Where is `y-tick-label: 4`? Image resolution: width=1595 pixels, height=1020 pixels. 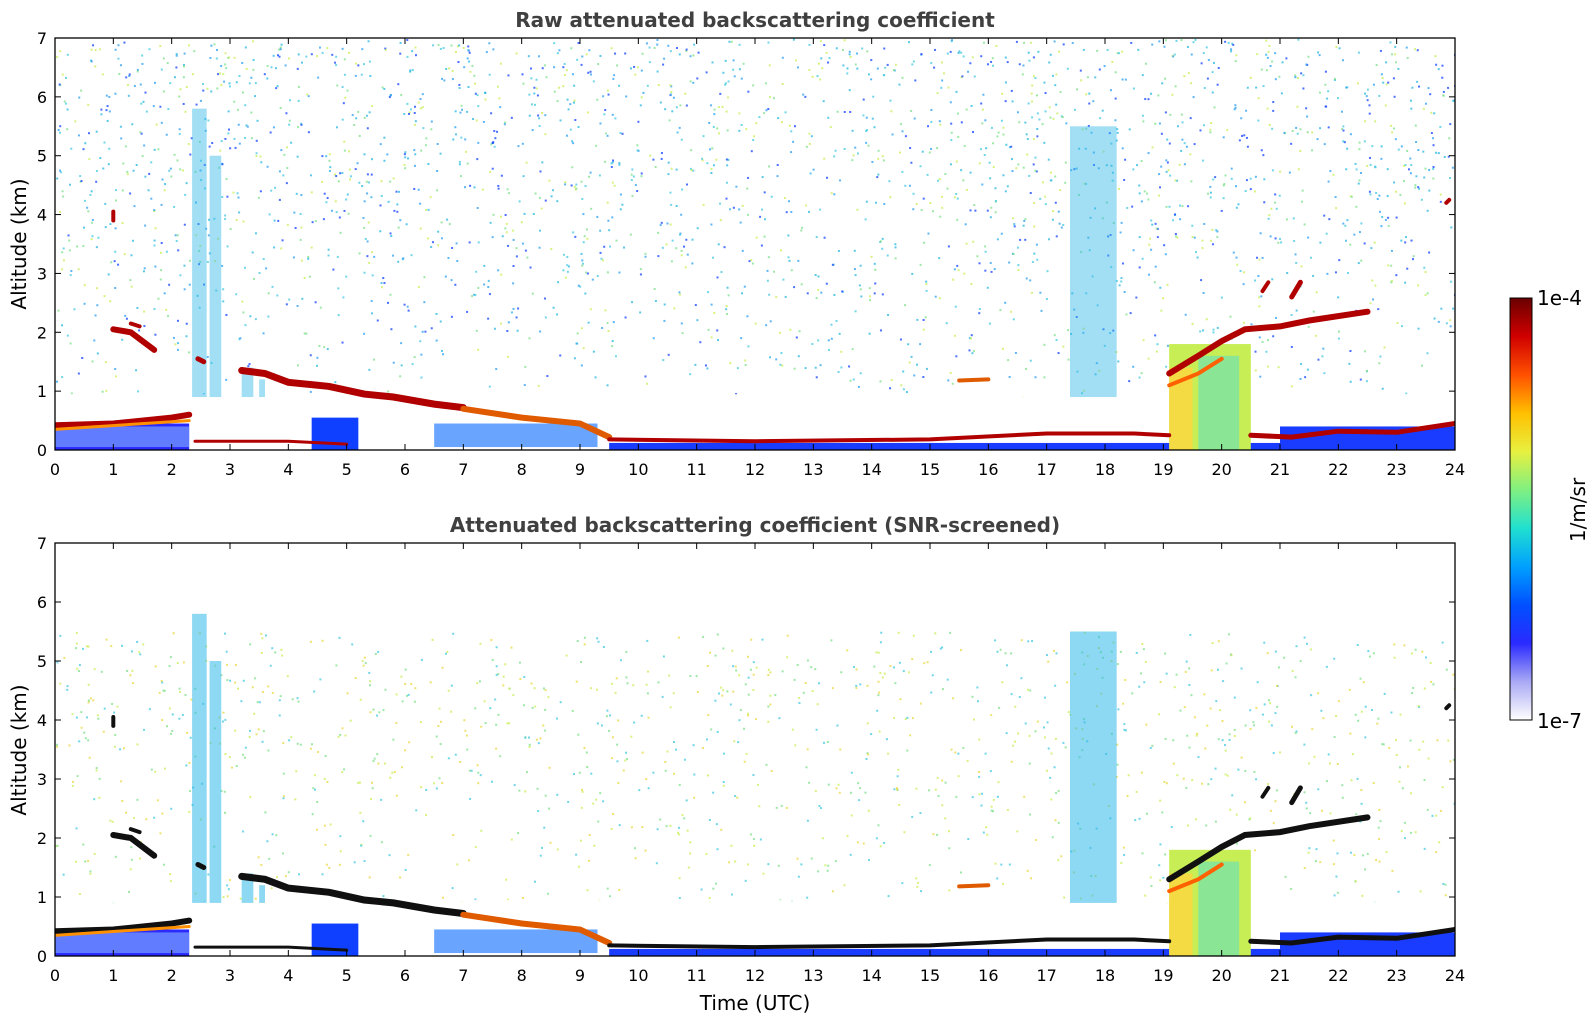 y-tick-label: 4 is located at coordinates (42, 215).